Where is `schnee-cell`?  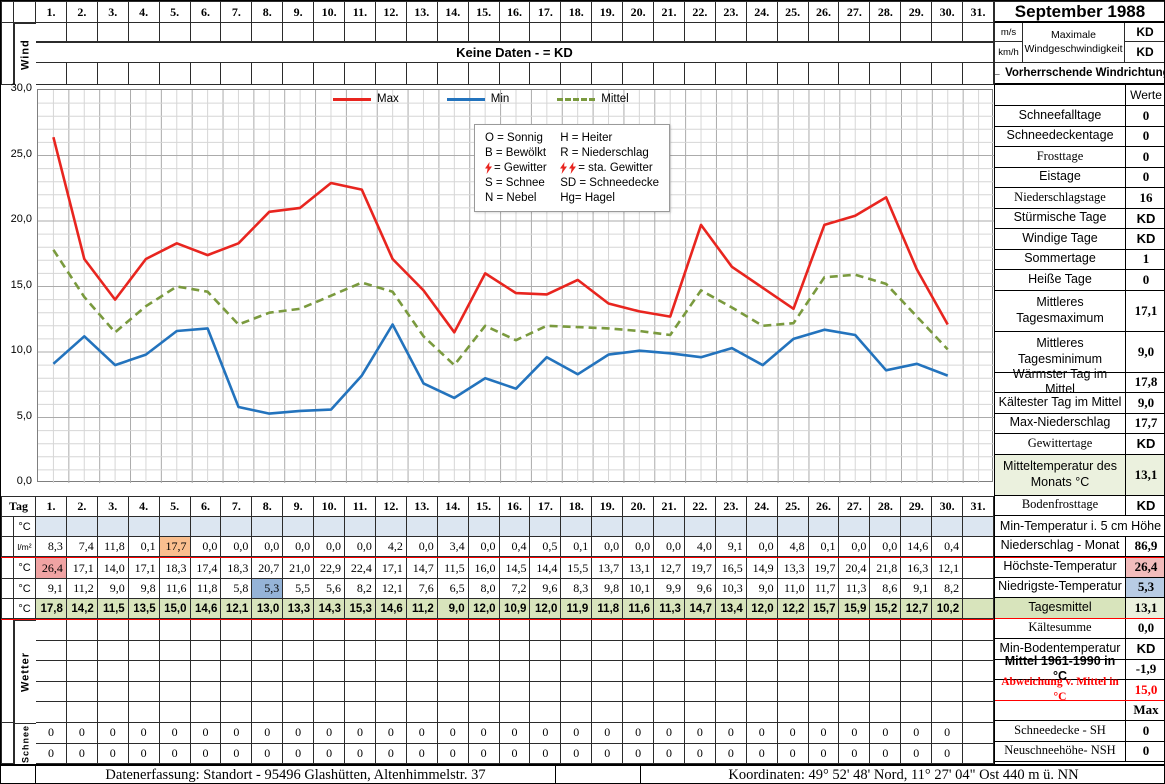
schnee-cell is located at coordinates (978, 753).